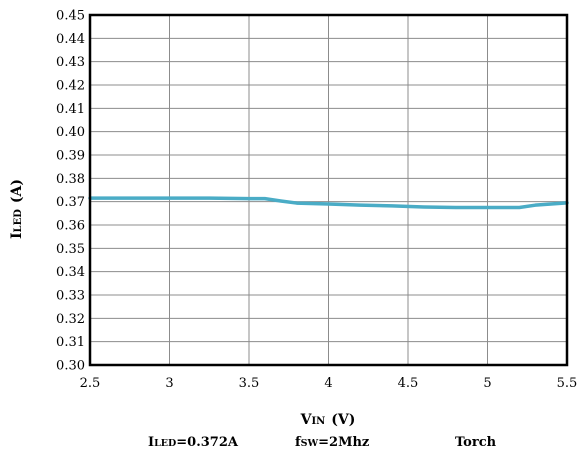 Image resolution: width=581 pixels, height=456 pixels. I want to click on y-tick-label: 0.42, so click(70, 86).